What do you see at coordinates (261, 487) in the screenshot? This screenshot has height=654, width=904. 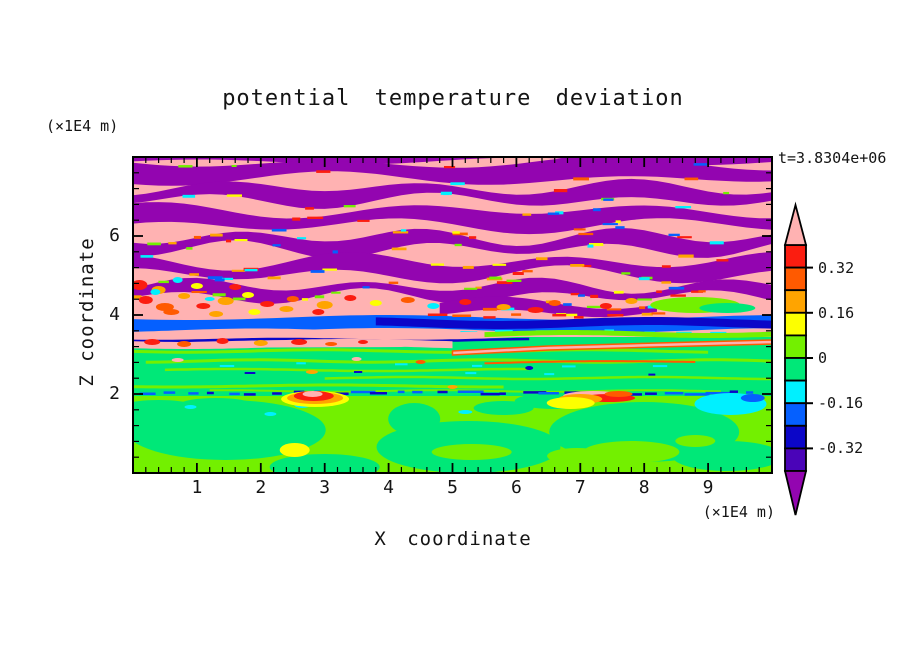 I see `x-tick-label: 2` at bounding box center [261, 487].